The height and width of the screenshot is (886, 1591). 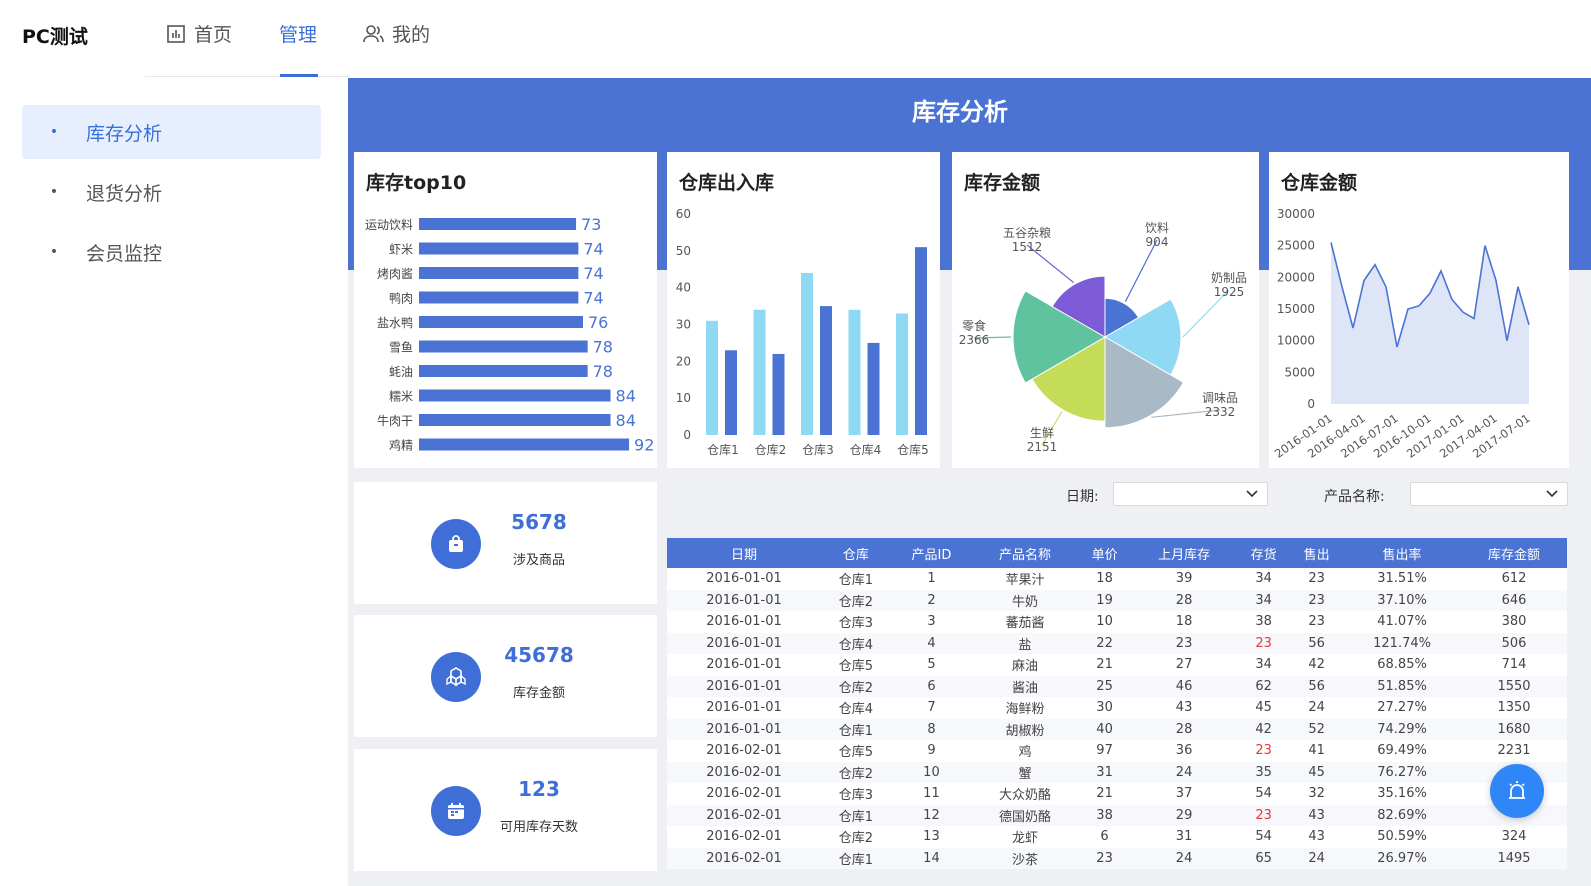 I want to click on user-icon, so click(x=373, y=33).